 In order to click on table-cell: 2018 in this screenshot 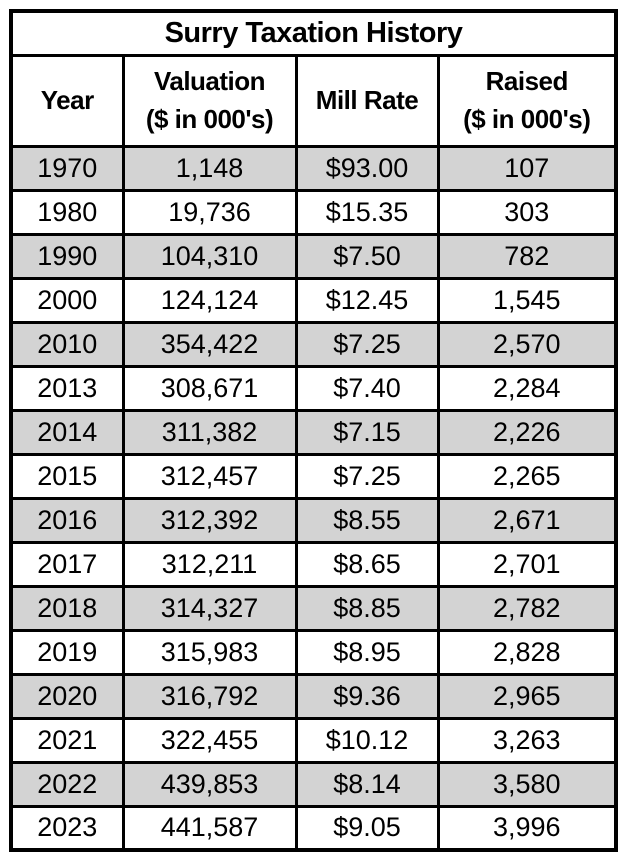, I will do `click(67, 608)`.